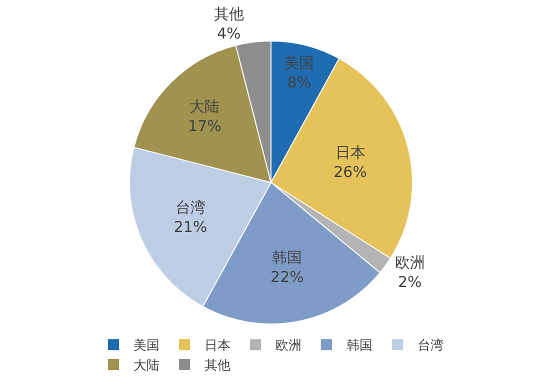 Image resolution: width=554 pixels, height=392 pixels. Describe the element at coordinates (229, 13) in the screenshot. I see `slice-label: 其他` at that location.